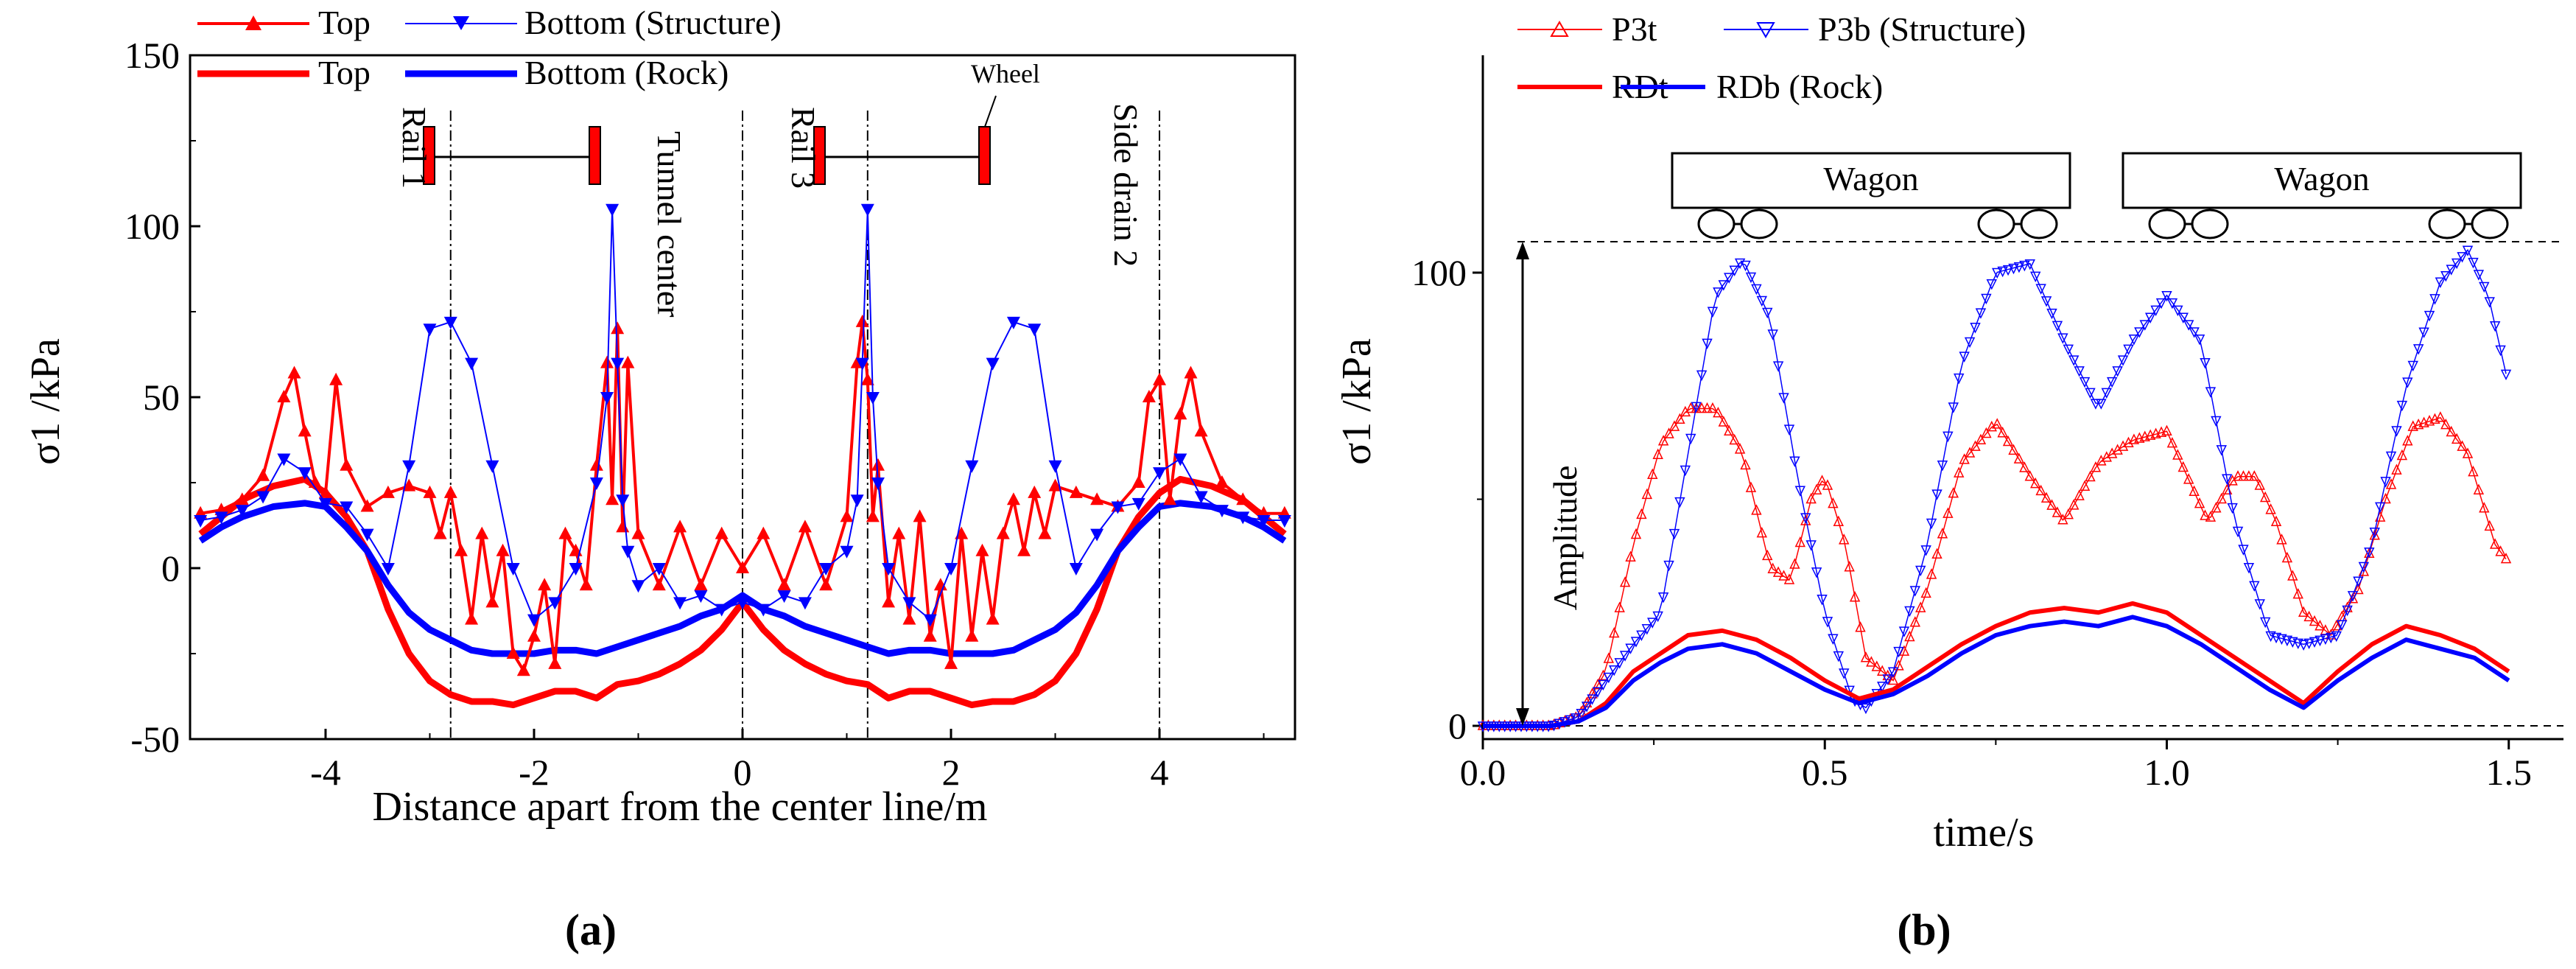  Describe the element at coordinates (325, 772) in the screenshot. I see `x-tick-label: -4` at that location.